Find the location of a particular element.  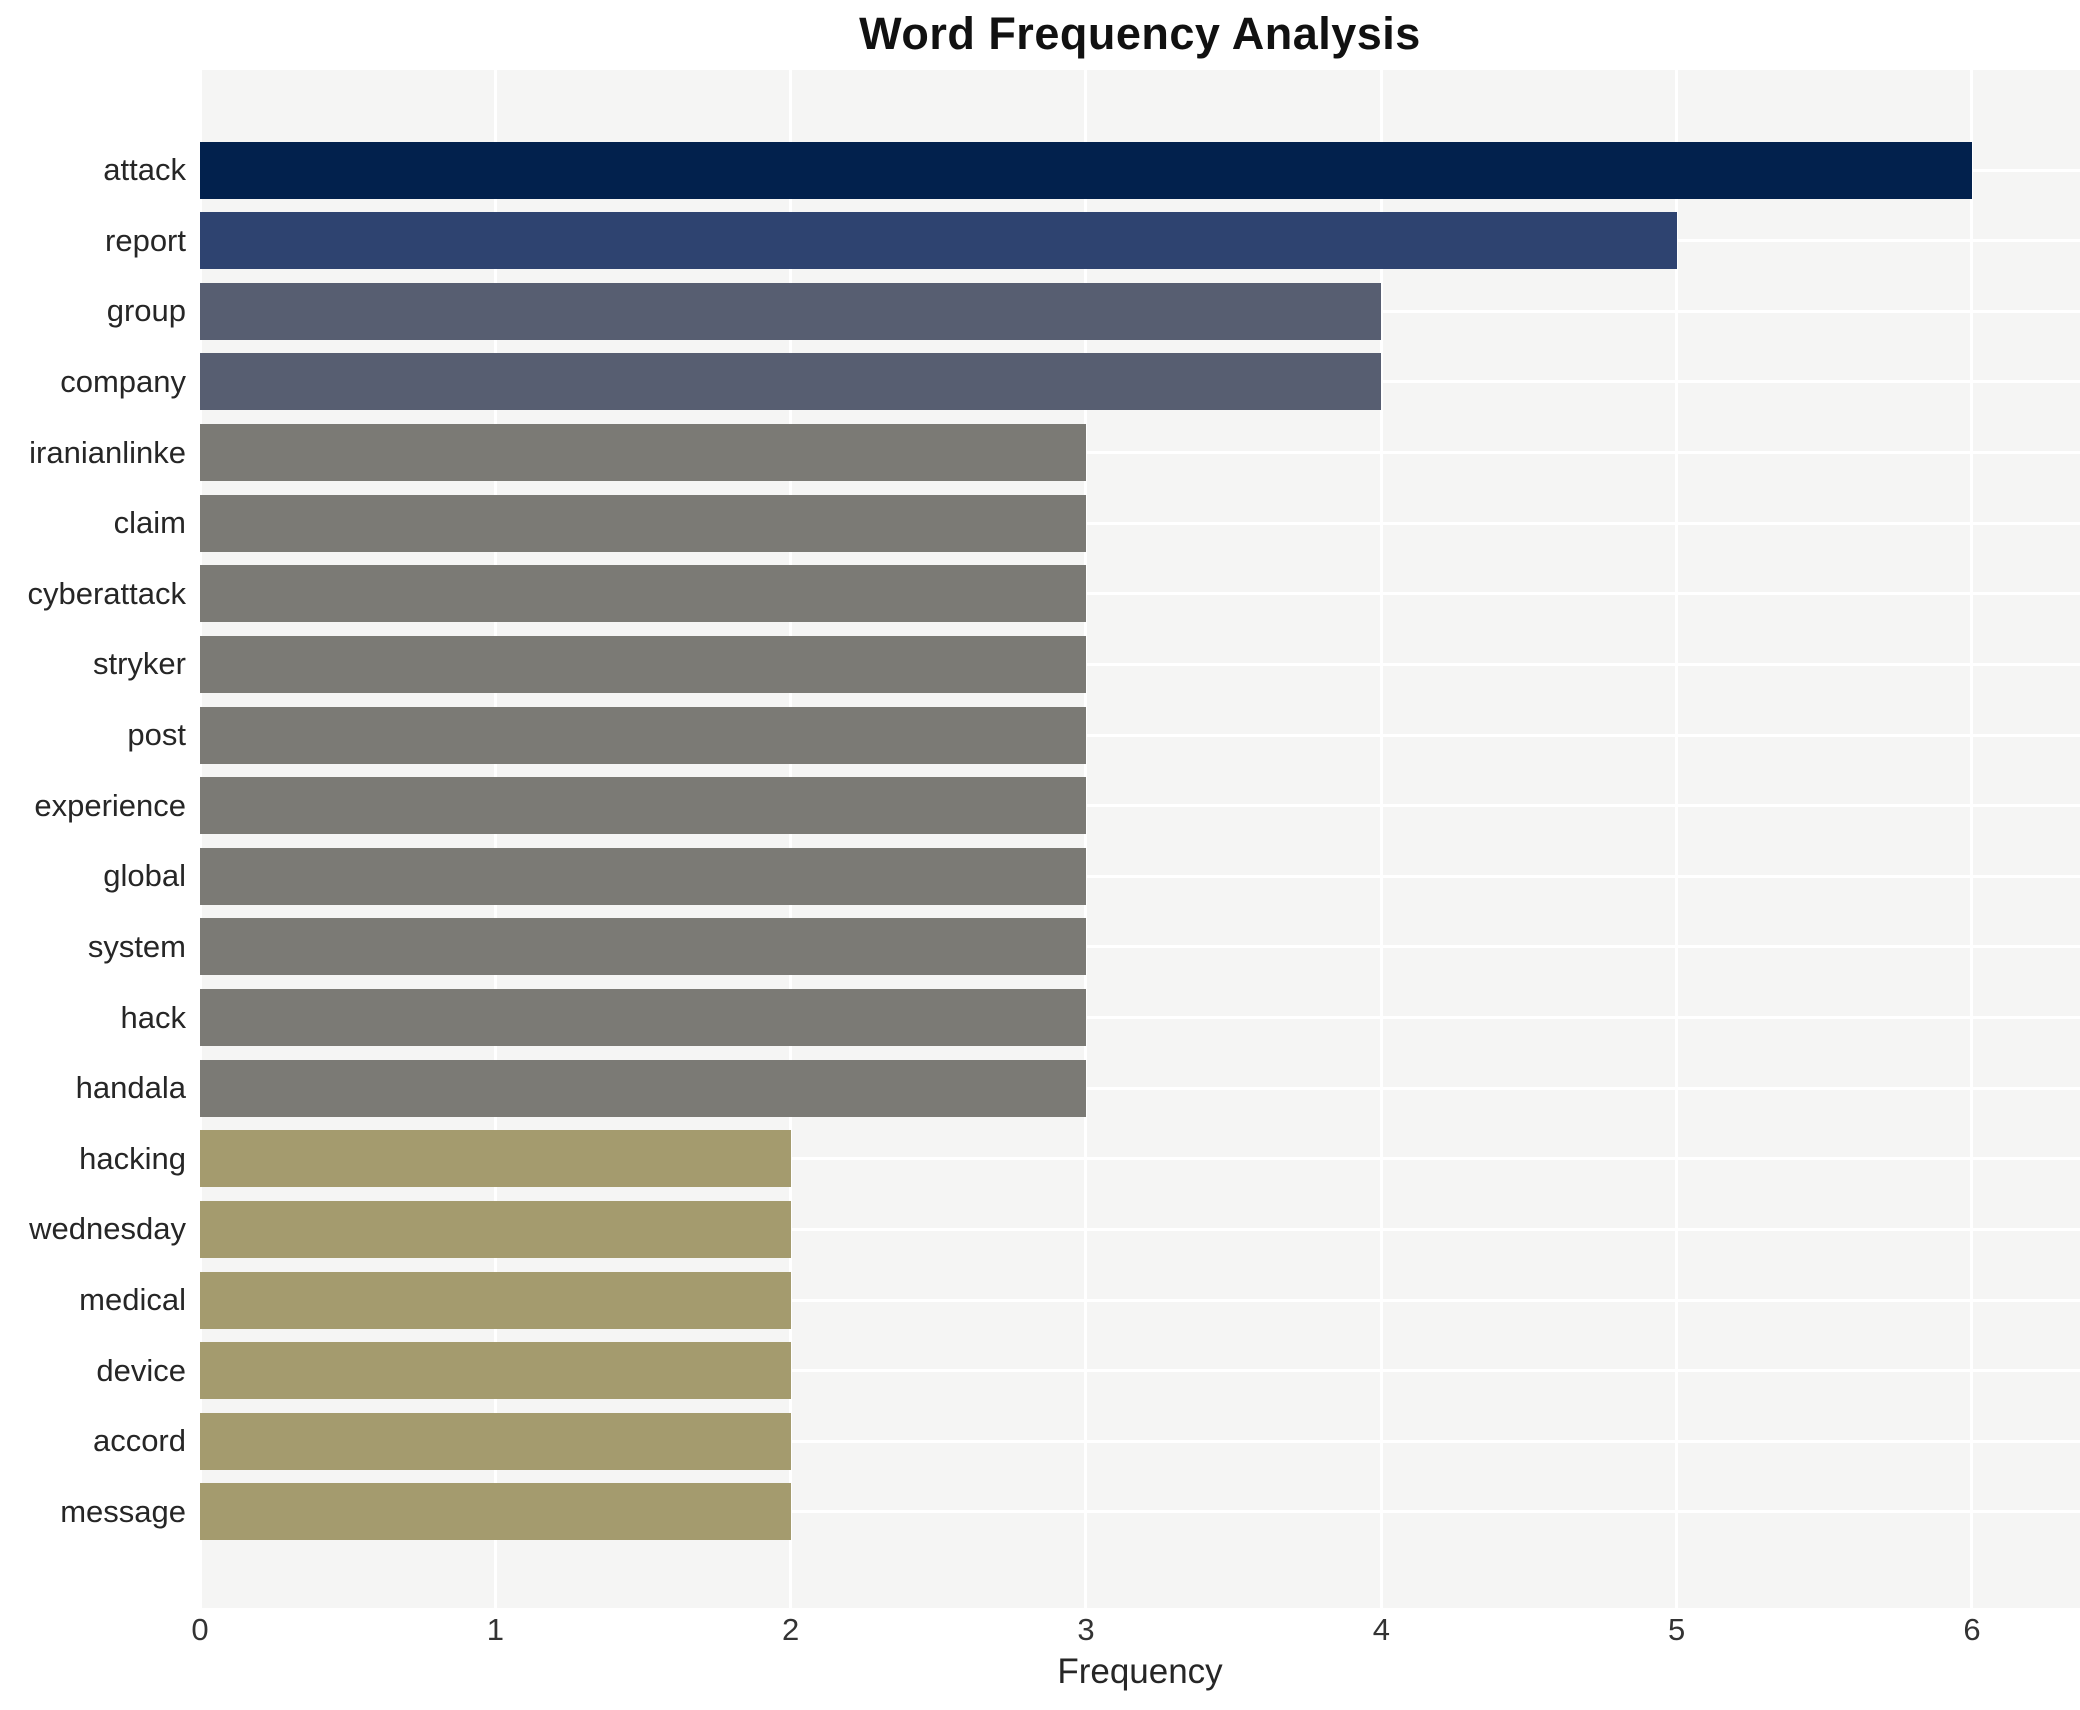

bar-post is located at coordinates (643, 735).